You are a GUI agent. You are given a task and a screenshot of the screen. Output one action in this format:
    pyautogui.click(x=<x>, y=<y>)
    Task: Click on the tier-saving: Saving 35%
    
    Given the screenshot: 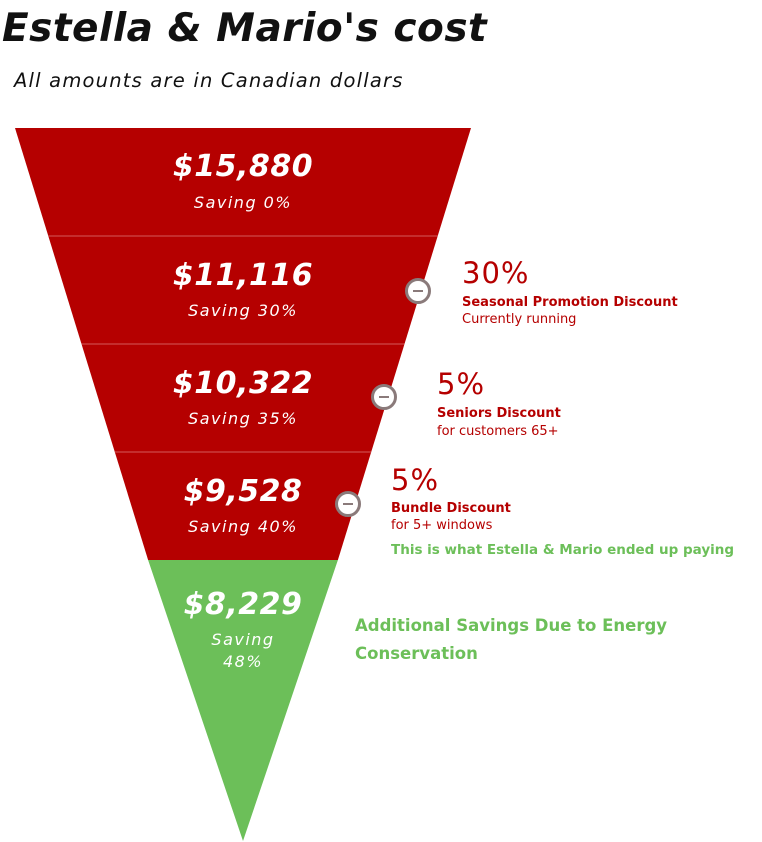 What is the action you would take?
    pyautogui.click(x=243, y=418)
    